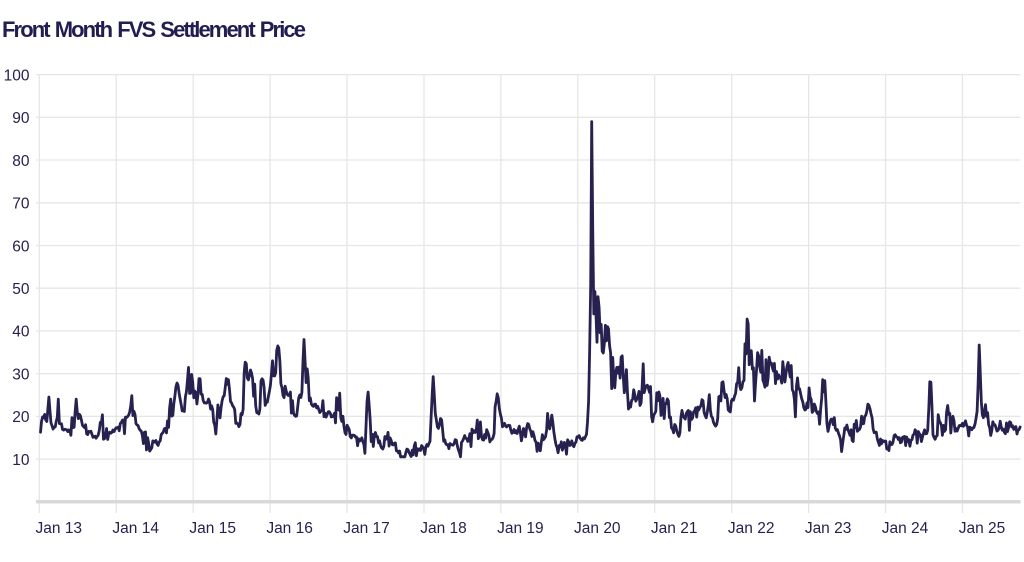 The width and height of the screenshot is (1024, 562). I want to click on svg-text: 50, so click(21, 289).